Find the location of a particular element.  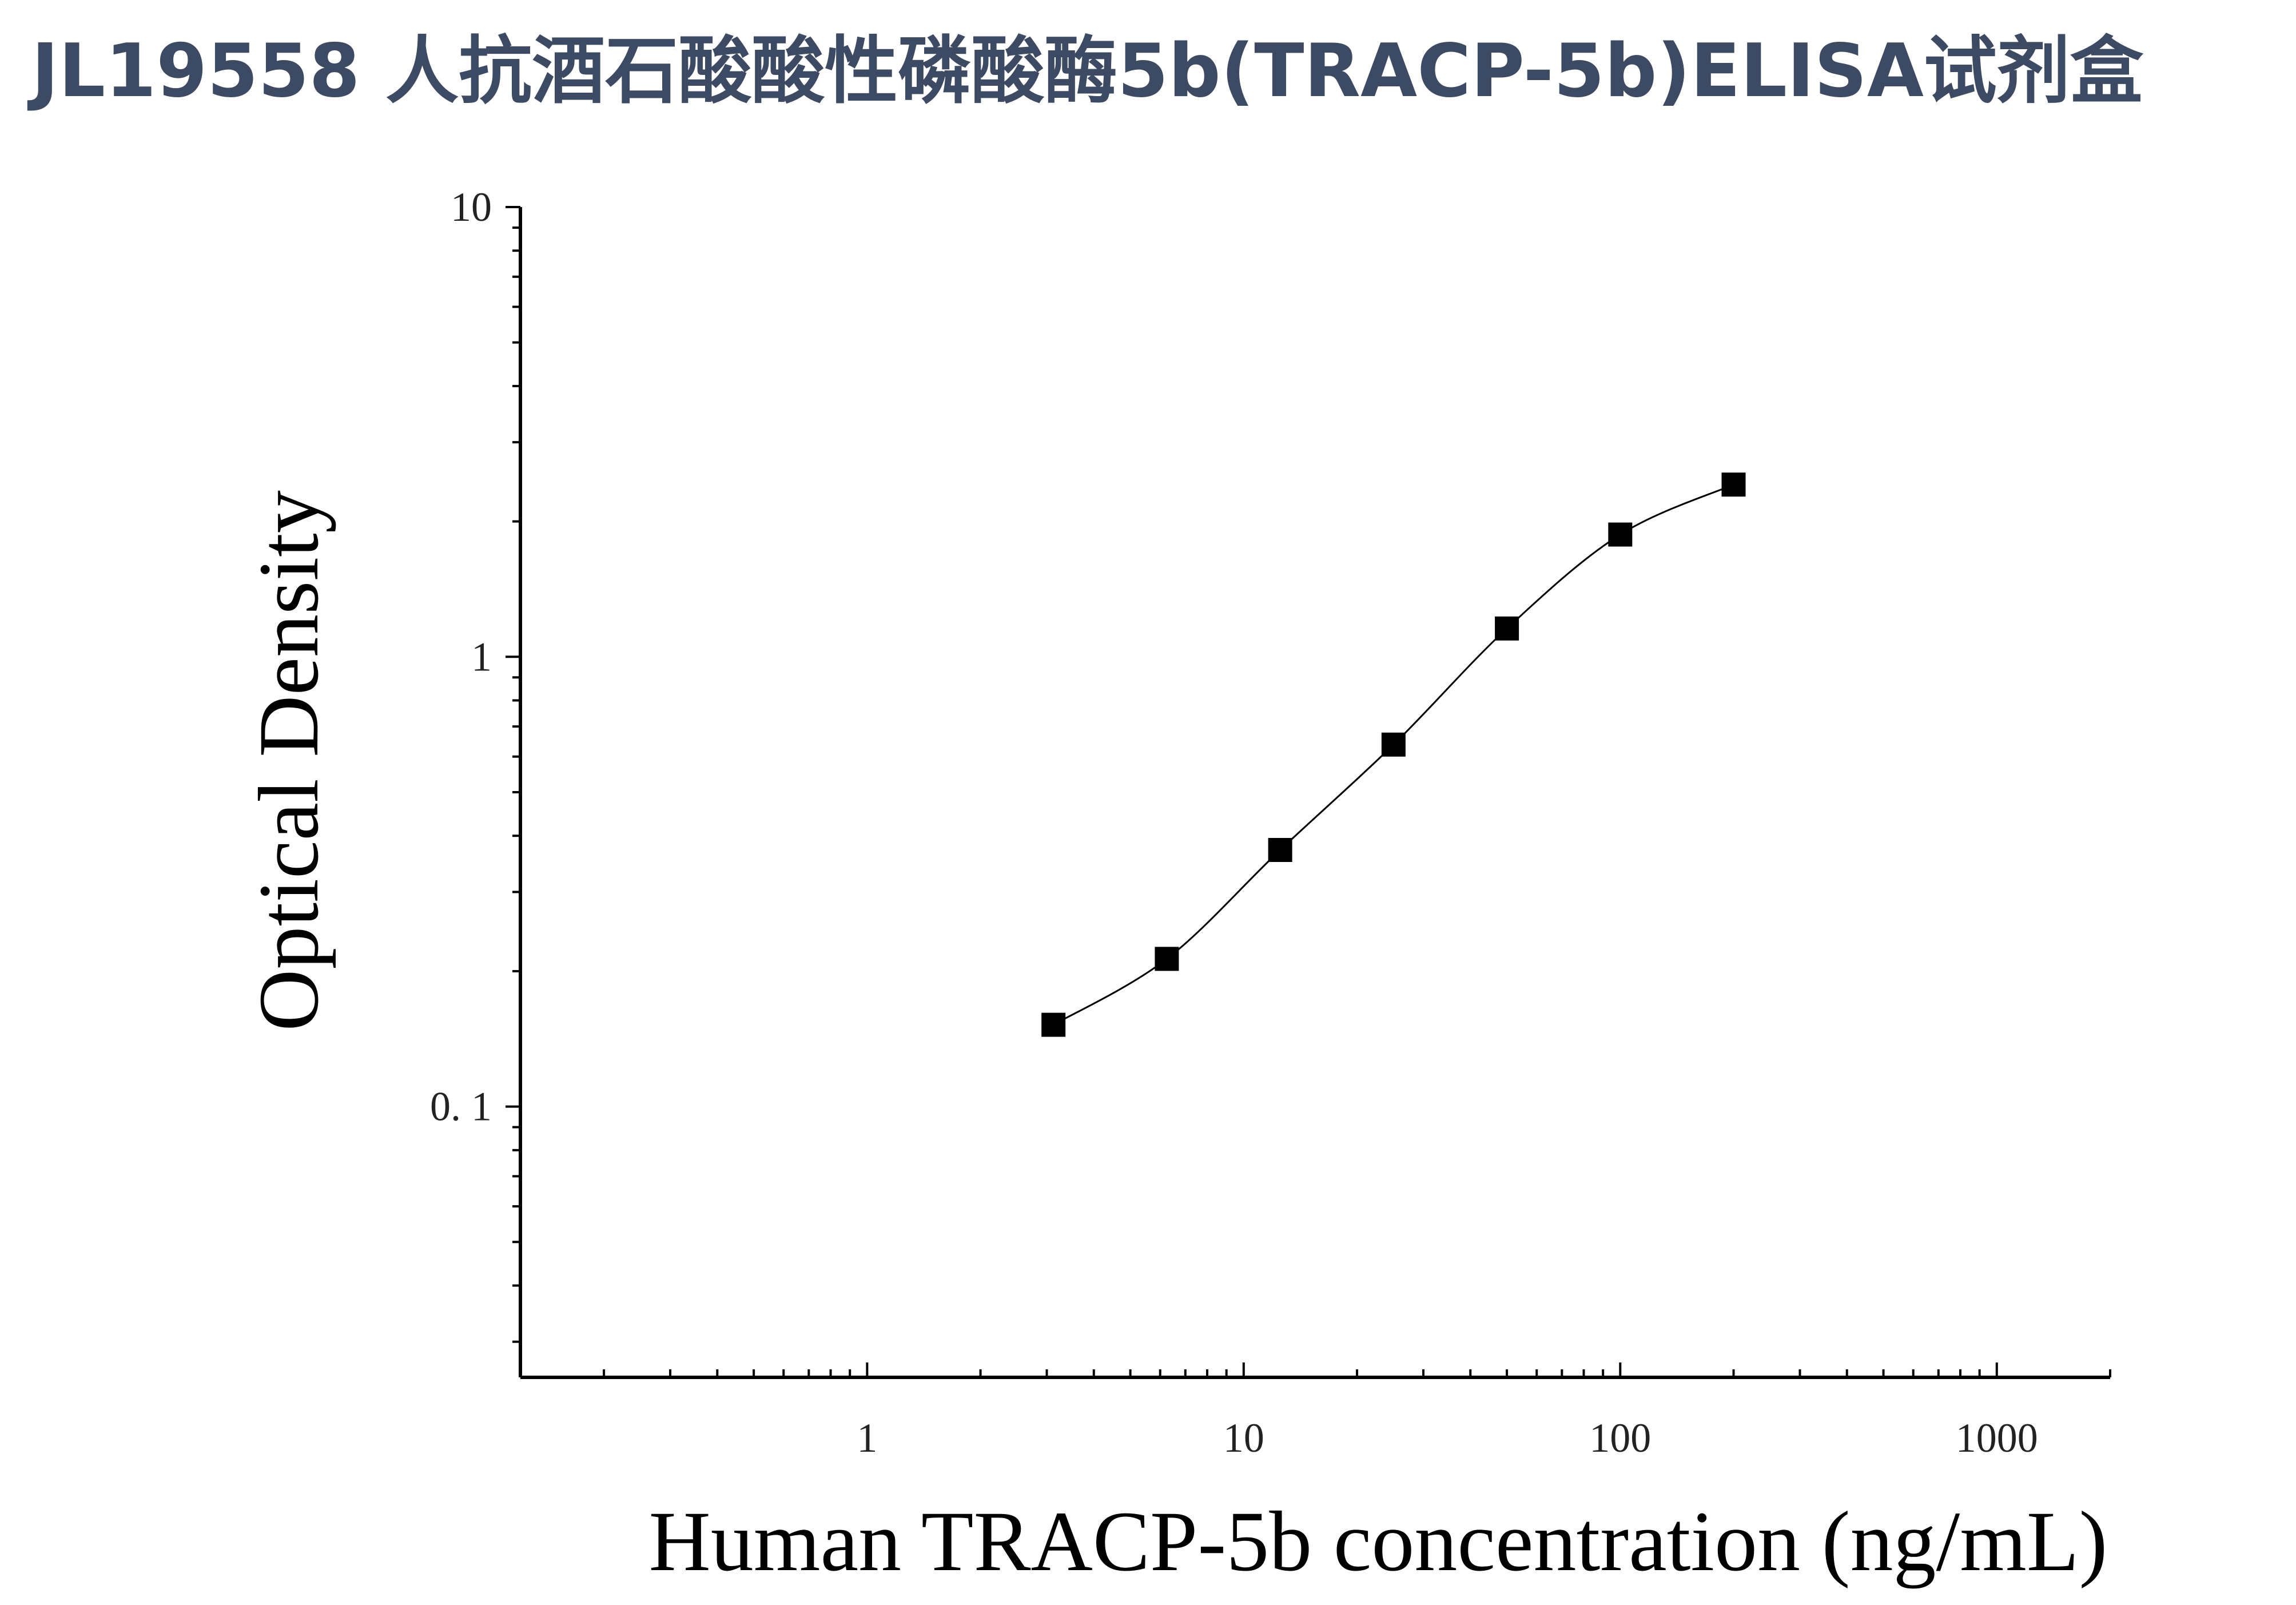

x-tick-label: 1 is located at coordinates (867, 1438).